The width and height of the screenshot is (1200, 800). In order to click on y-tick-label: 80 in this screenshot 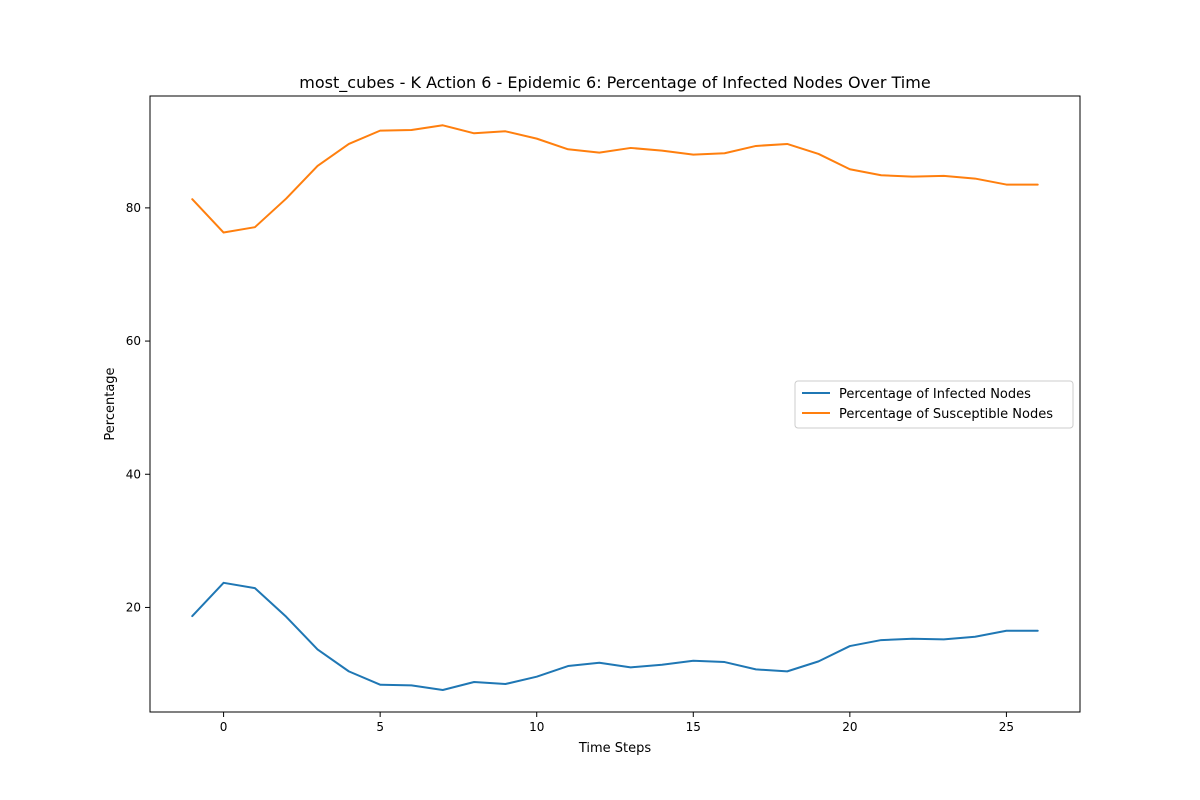, I will do `click(133, 208)`.